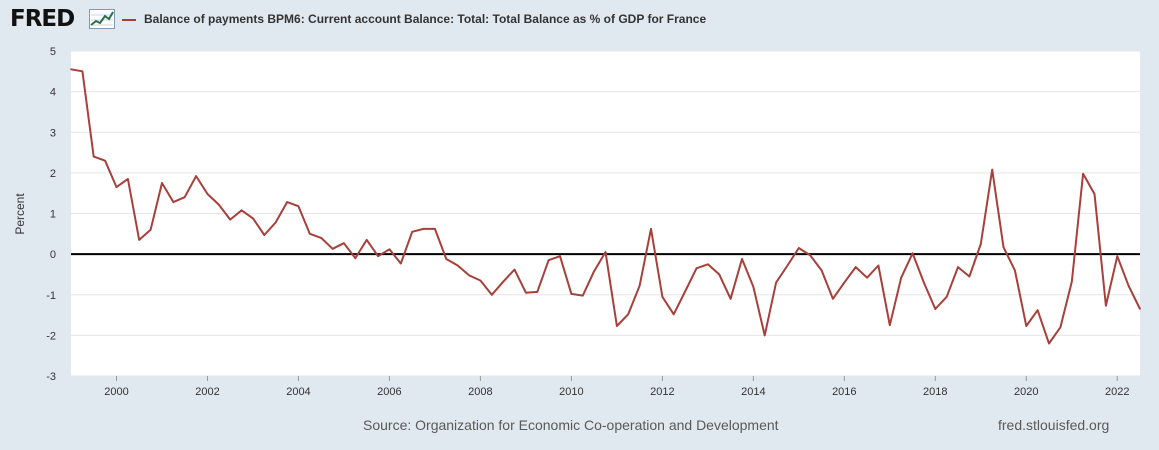 Image resolution: width=1159 pixels, height=450 pixels. What do you see at coordinates (1117, 392) in the screenshot?
I see `x-tick-label: 2022` at bounding box center [1117, 392].